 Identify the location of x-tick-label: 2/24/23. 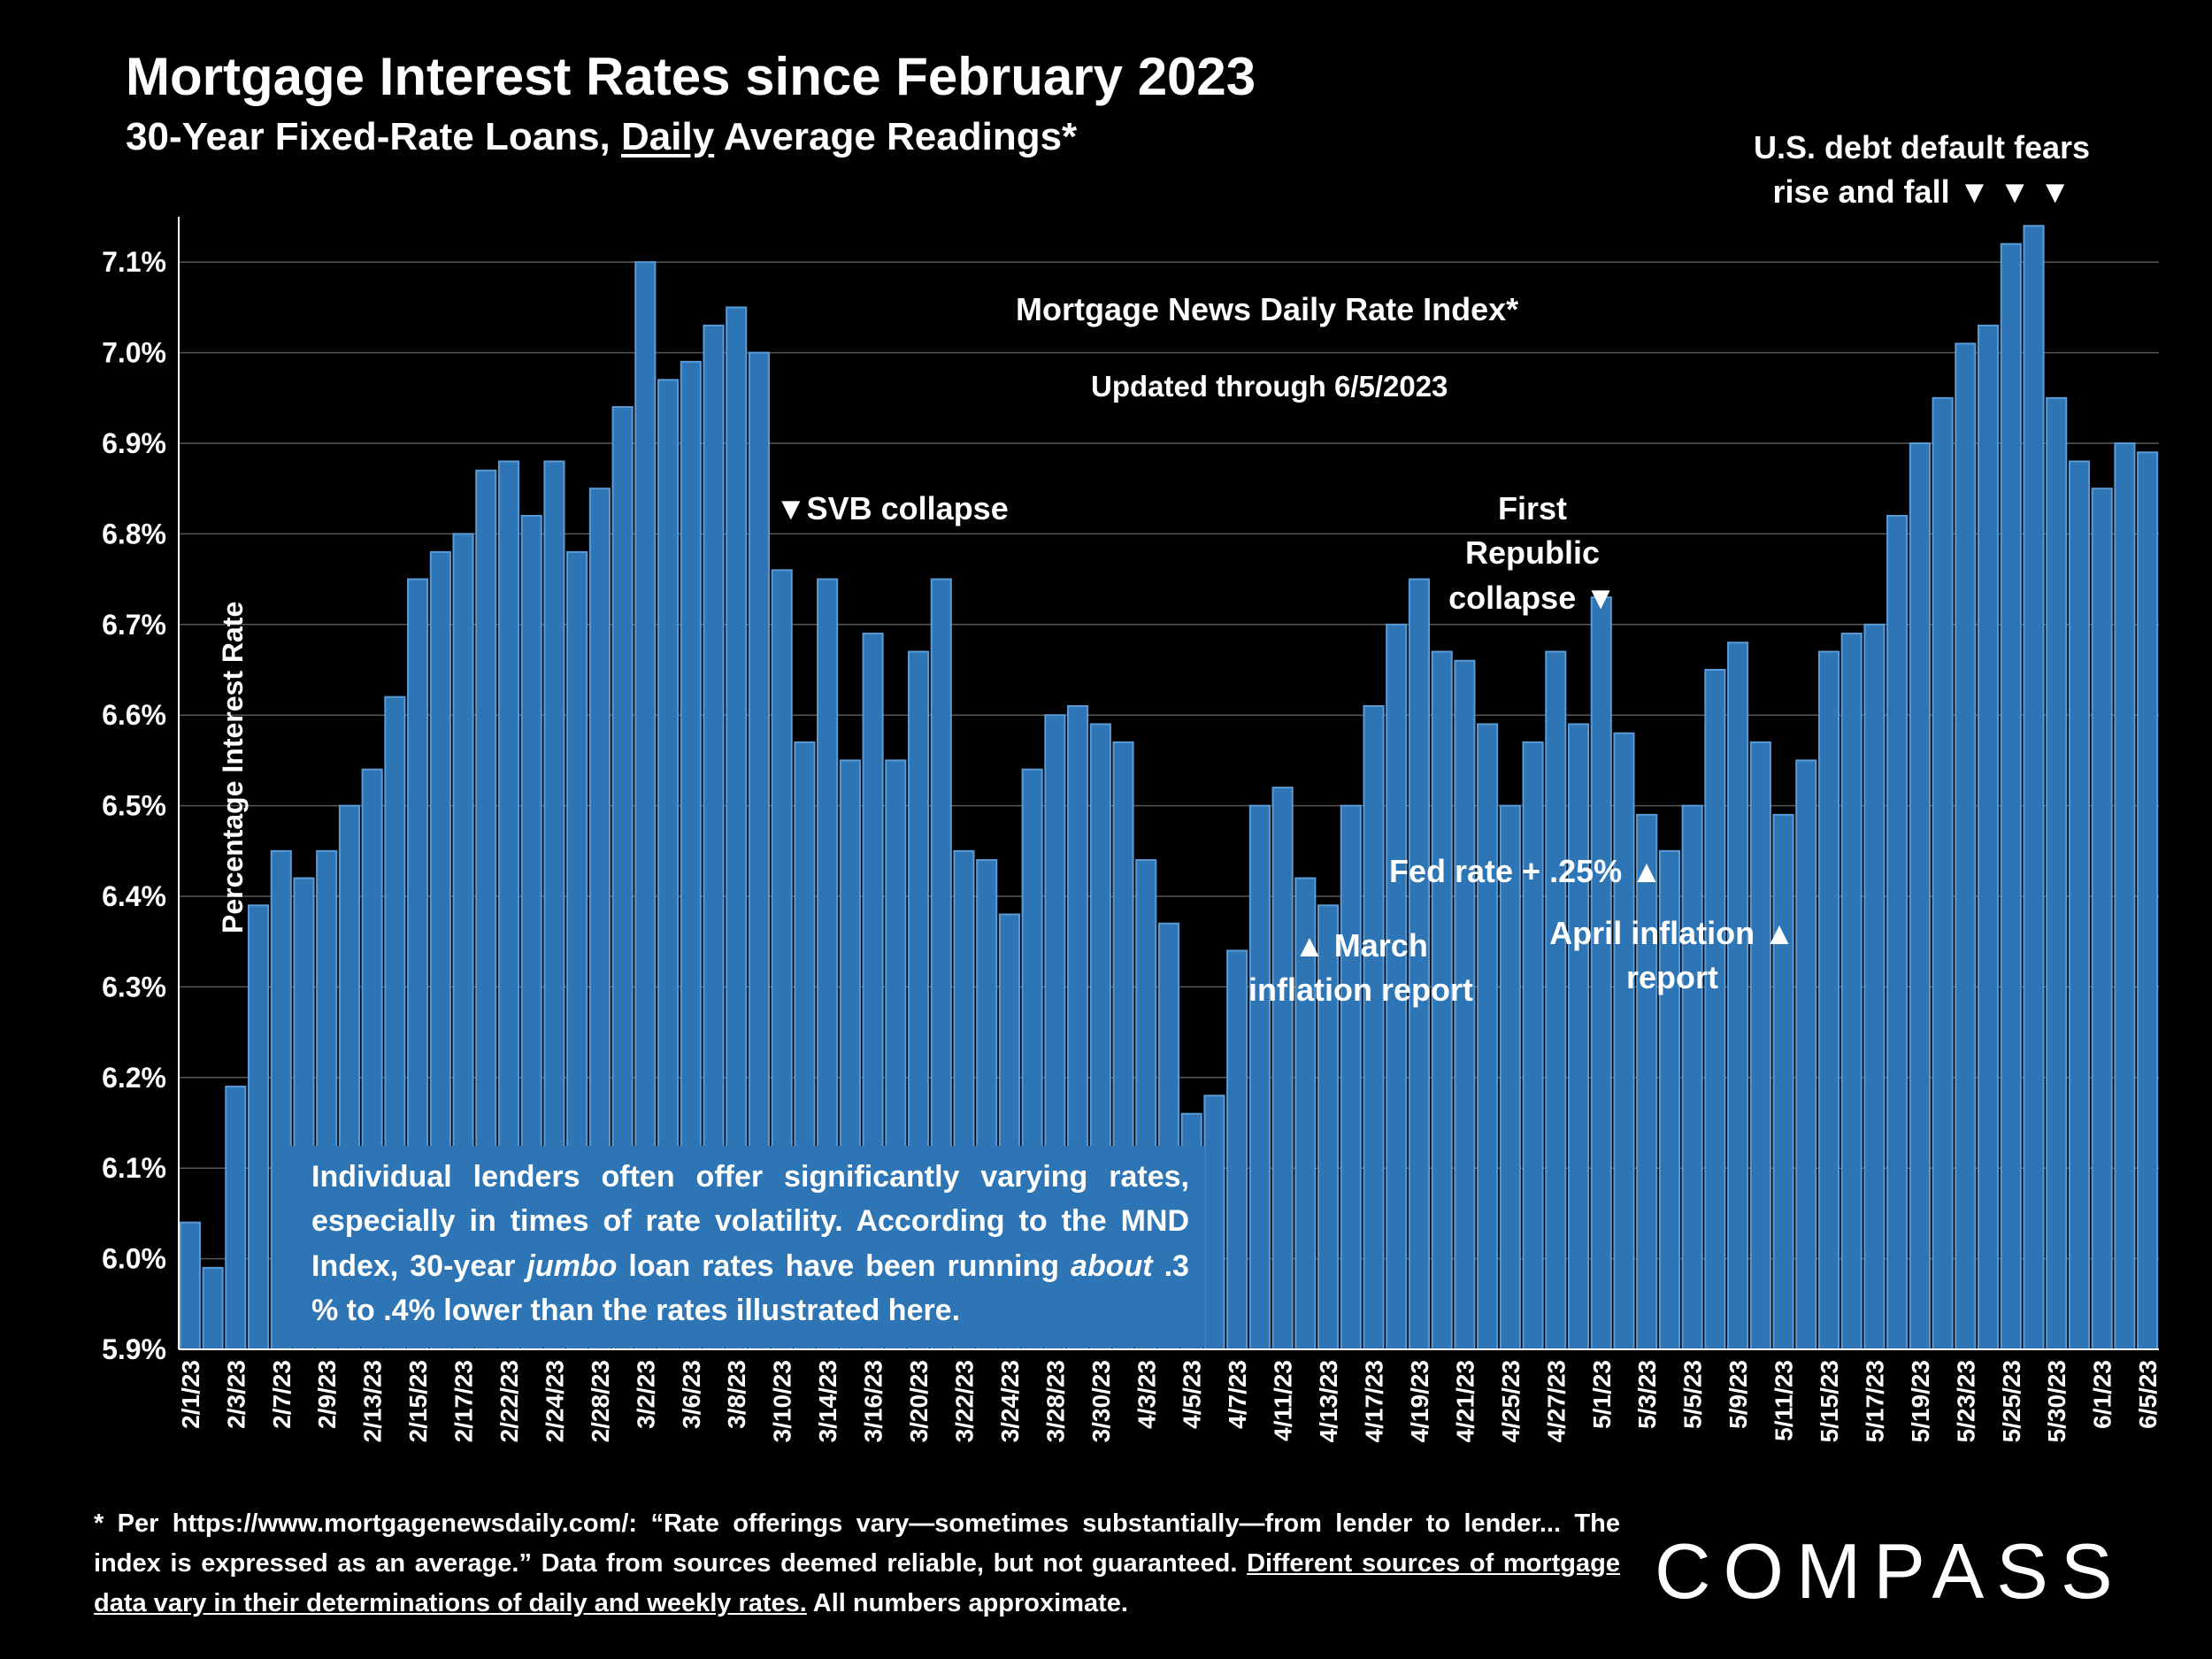
(555, 1401).